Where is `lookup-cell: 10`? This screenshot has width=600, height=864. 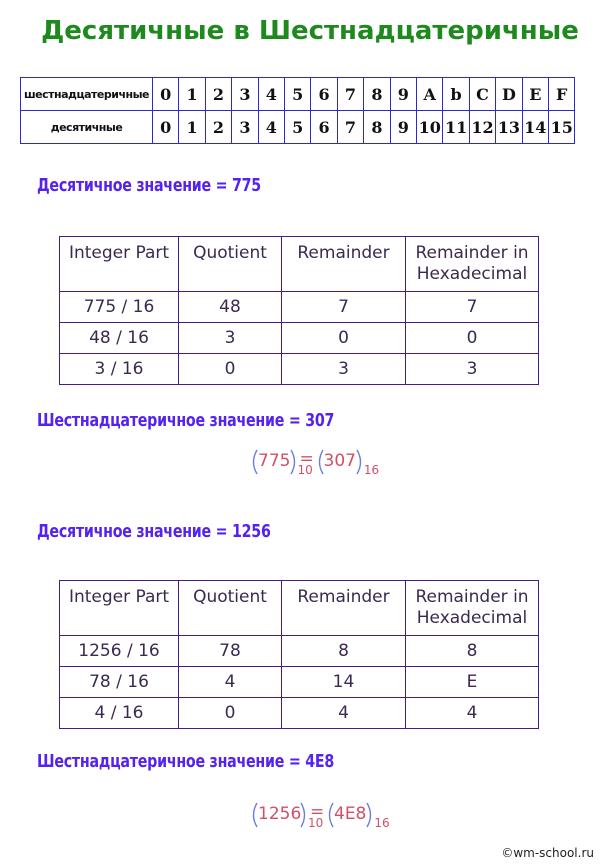 lookup-cell: 10 is located at coordinates (430, 127).